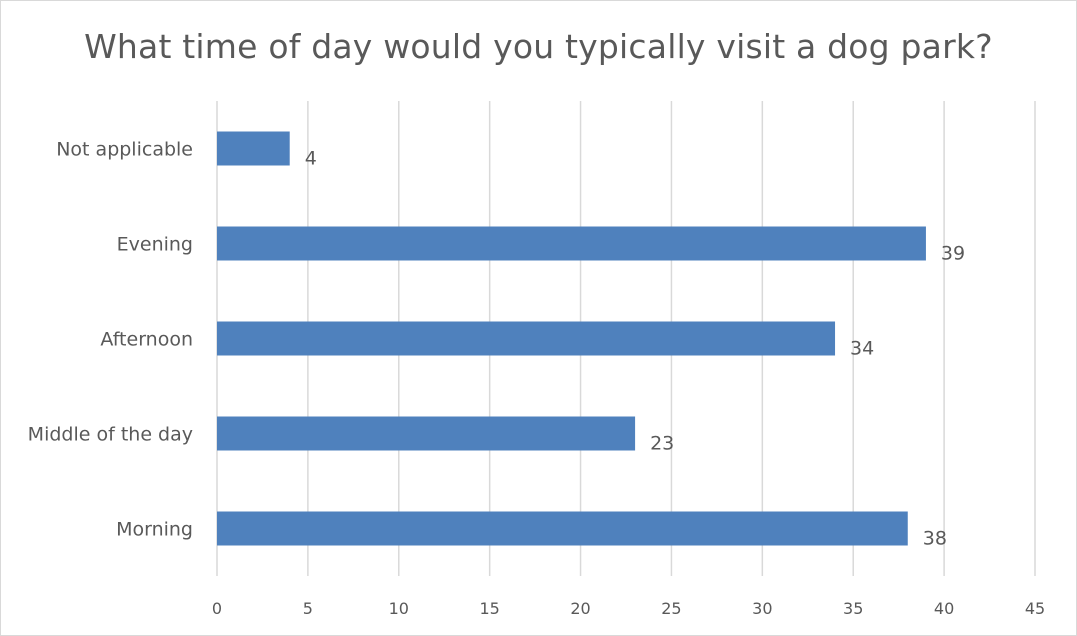 The width and height of the screenshot is (1077, 636). I want to click on x-tick-label: 40, so click(944, 608).